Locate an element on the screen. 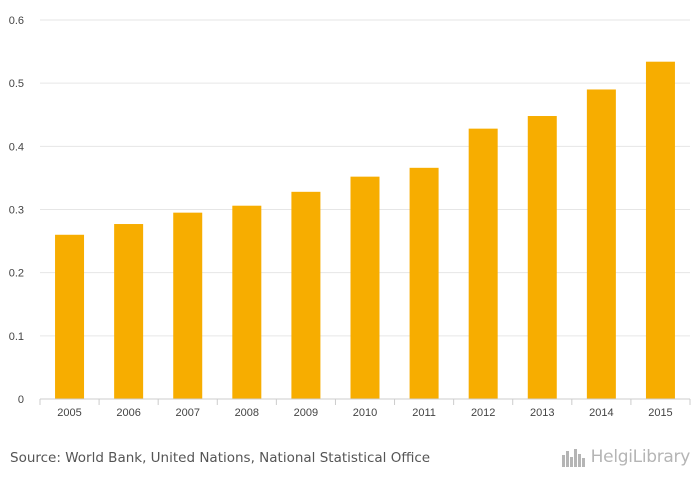  y-tick-label: 0 is located at coordinates (21, 400).